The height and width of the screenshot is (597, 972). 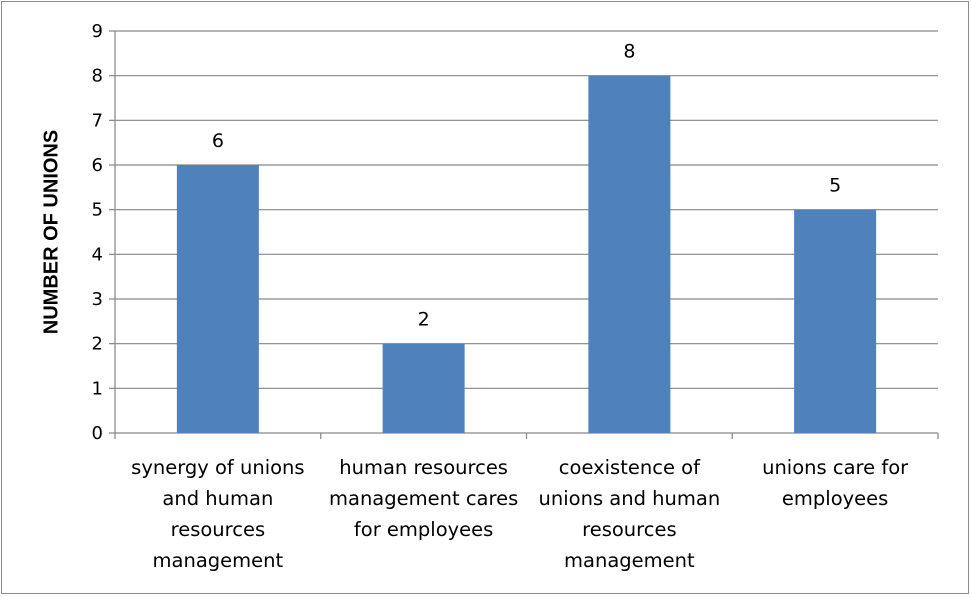 What do you see at coordinates (218, 467) in the screenshot?
I see `x-category-label-line: synergy of unions` at bounding box center [218, 467].